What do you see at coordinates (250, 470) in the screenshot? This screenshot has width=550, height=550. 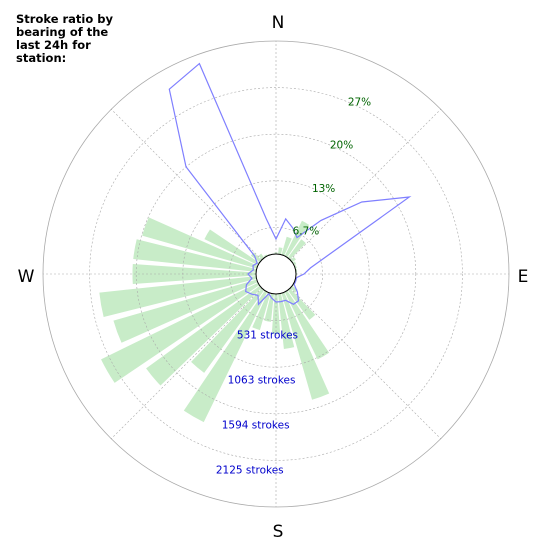 I see `count-ring-label: 2125 strokes` at bounding box center [250, 470].